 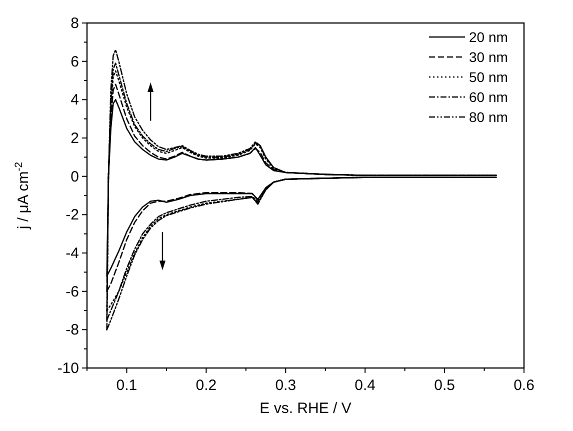 What do you see at coordinates (488, 57) in the screenshot?
I see `legend-label: 30 nm` at bounding box center [488, 57].